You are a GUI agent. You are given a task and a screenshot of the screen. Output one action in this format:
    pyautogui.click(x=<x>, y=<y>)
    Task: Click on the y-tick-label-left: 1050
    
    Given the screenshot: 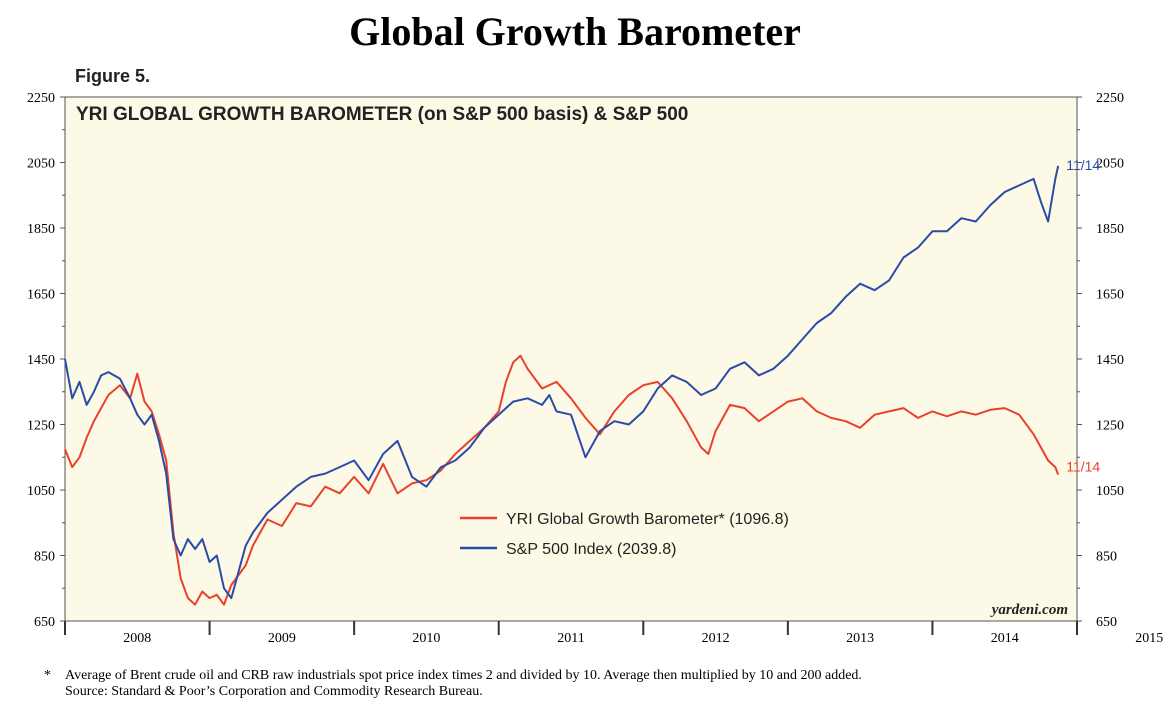 What is the action you would take?
    pyautogui.click(x=41, y=491)
    